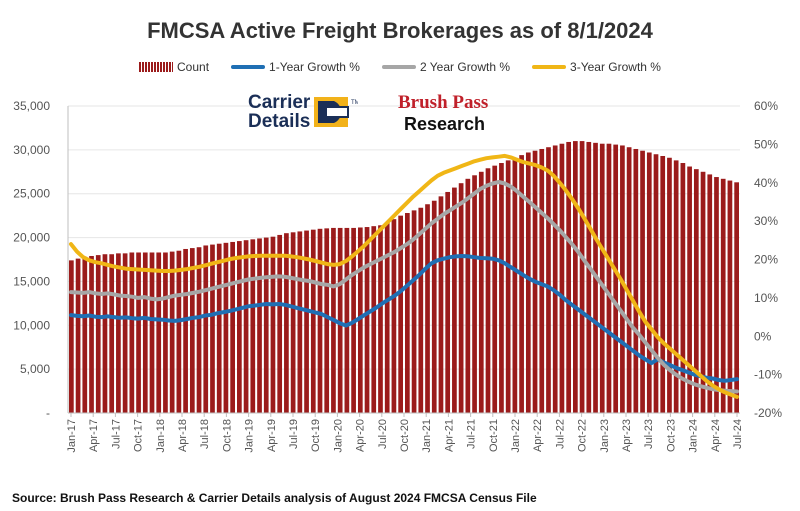 The height and width of the screenshot is (511, 800). I want to click on x-tick-label: Apr-22, so click(538, 435).